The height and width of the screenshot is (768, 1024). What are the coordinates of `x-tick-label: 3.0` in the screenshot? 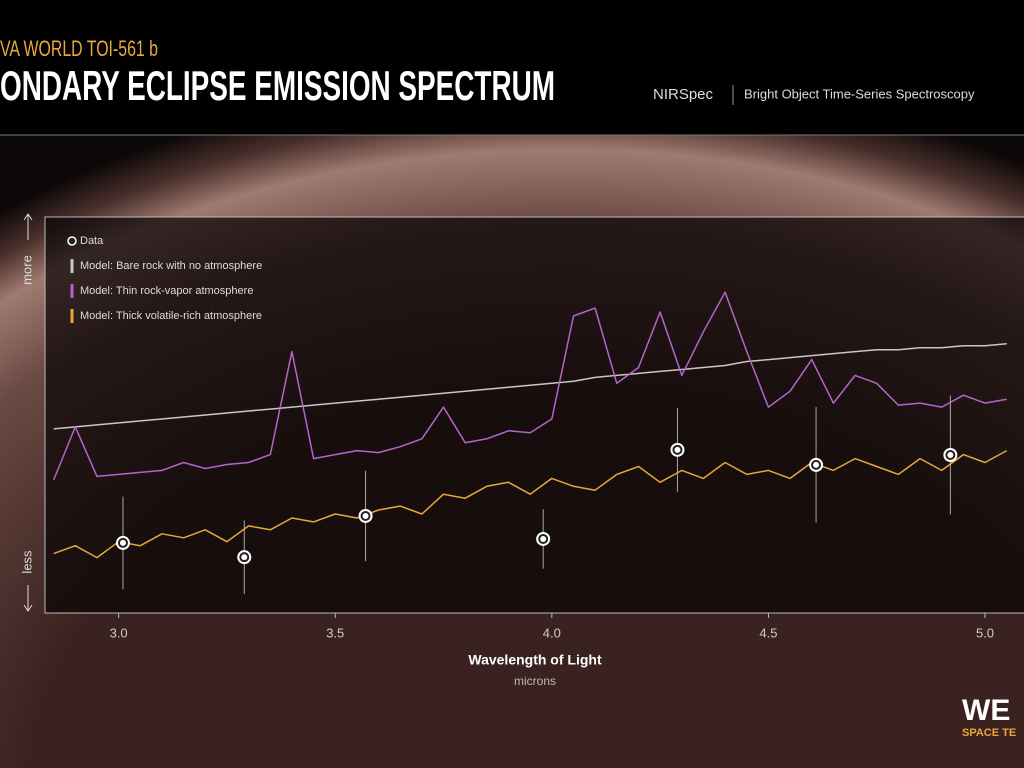 It's located at (119, 632).